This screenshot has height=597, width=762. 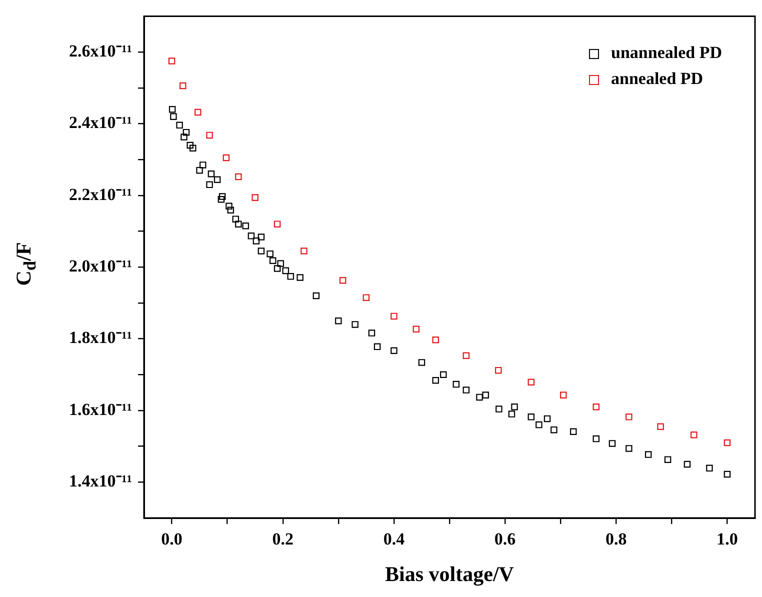 I want to click on x-tick-label: 0.8, so click(x=616, y=539).